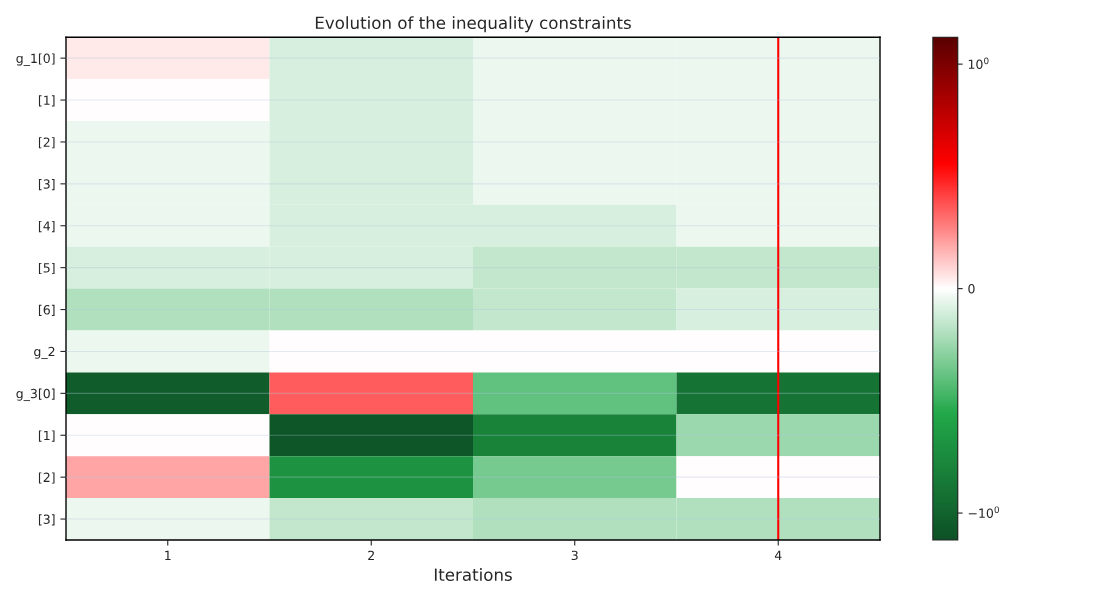 This screenshot has height=600, width=1100. I want to click on y-tick-label: [4], so click(46, 227).